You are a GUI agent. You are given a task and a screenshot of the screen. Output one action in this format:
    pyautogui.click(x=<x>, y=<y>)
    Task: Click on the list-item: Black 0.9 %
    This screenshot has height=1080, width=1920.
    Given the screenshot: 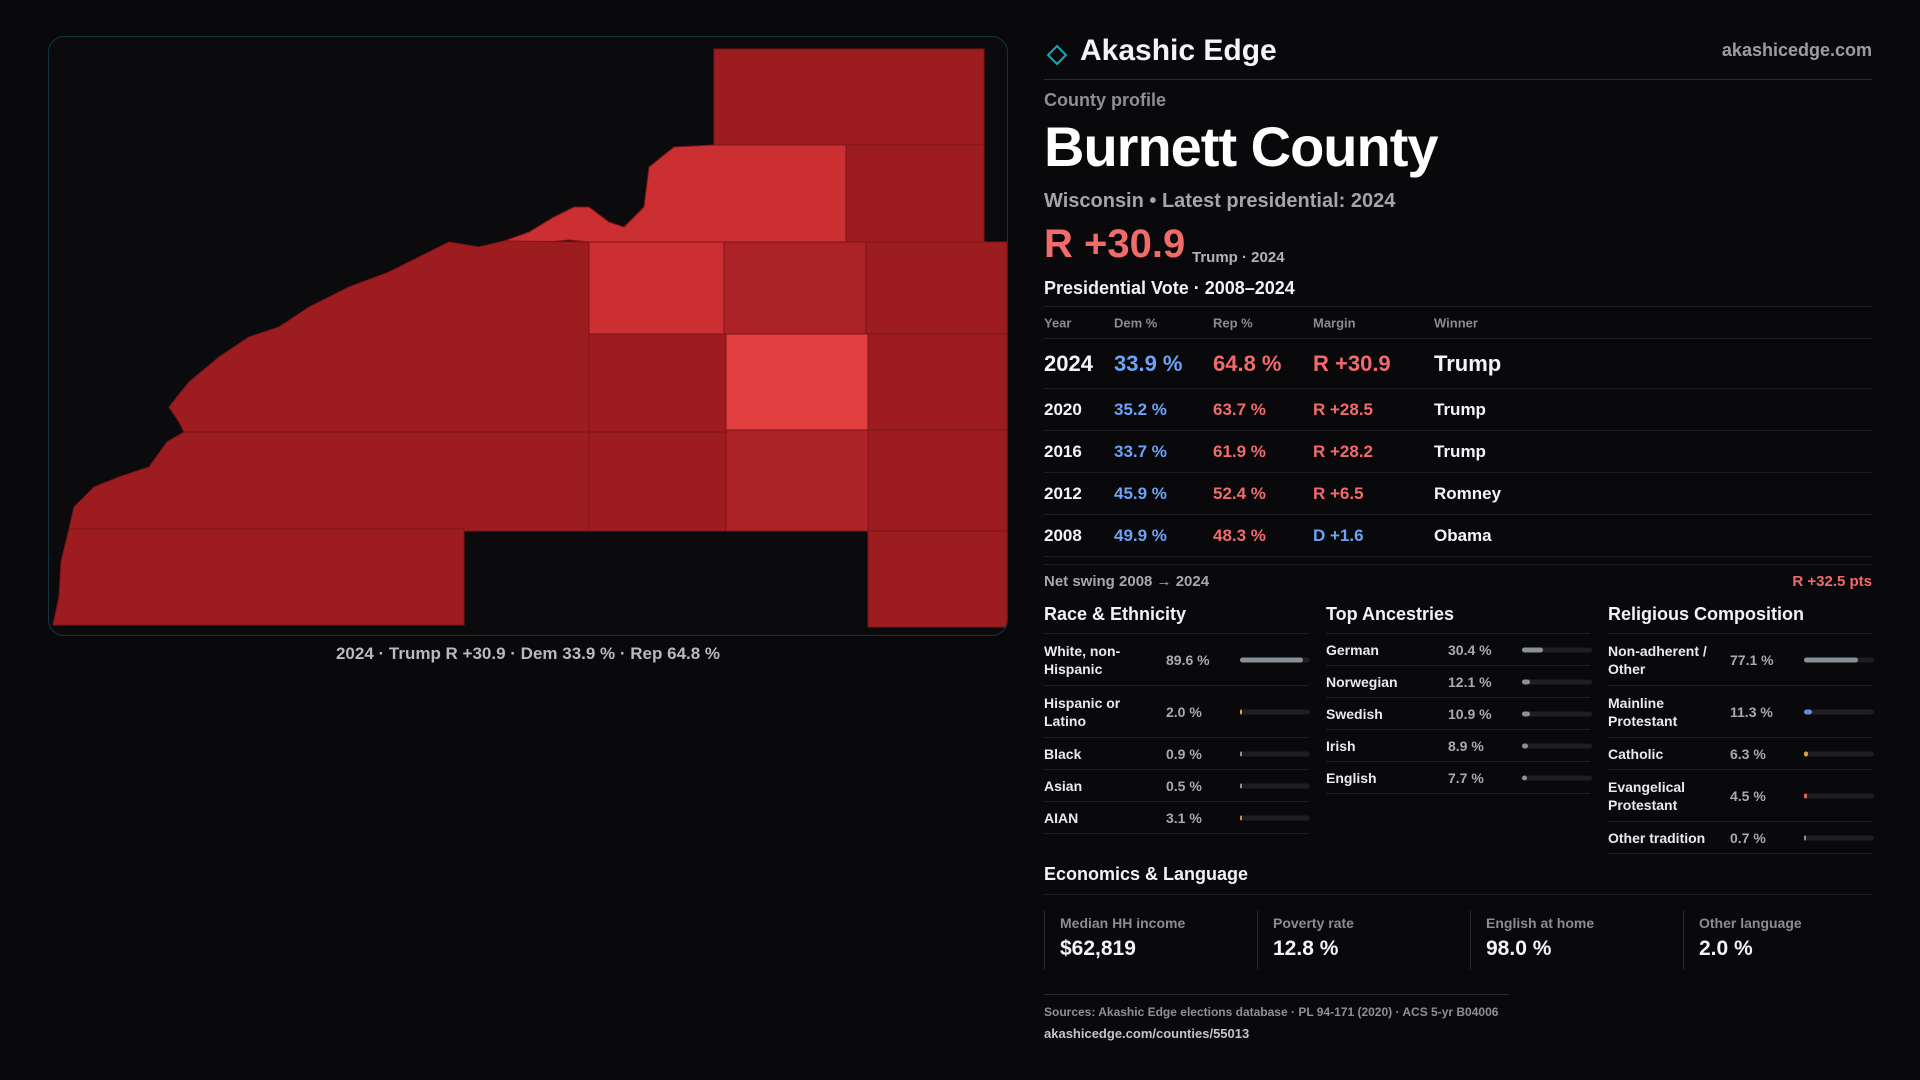 What is the action you would take?
    pyautogui.click(x=1177, y=754)
    